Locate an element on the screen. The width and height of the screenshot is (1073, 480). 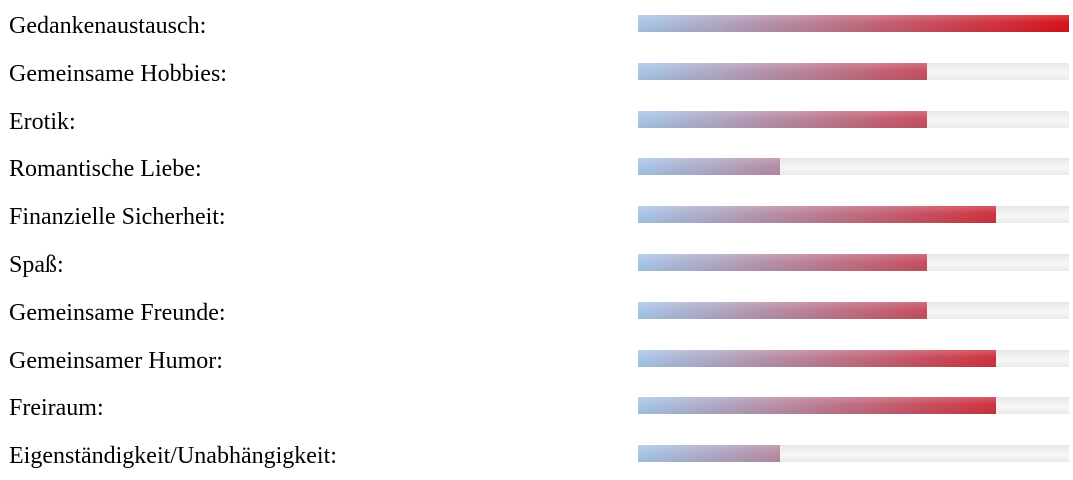
rating-row: Eigenständigkeit/Unabhängigkeit: is located at coordinates (536, 456).